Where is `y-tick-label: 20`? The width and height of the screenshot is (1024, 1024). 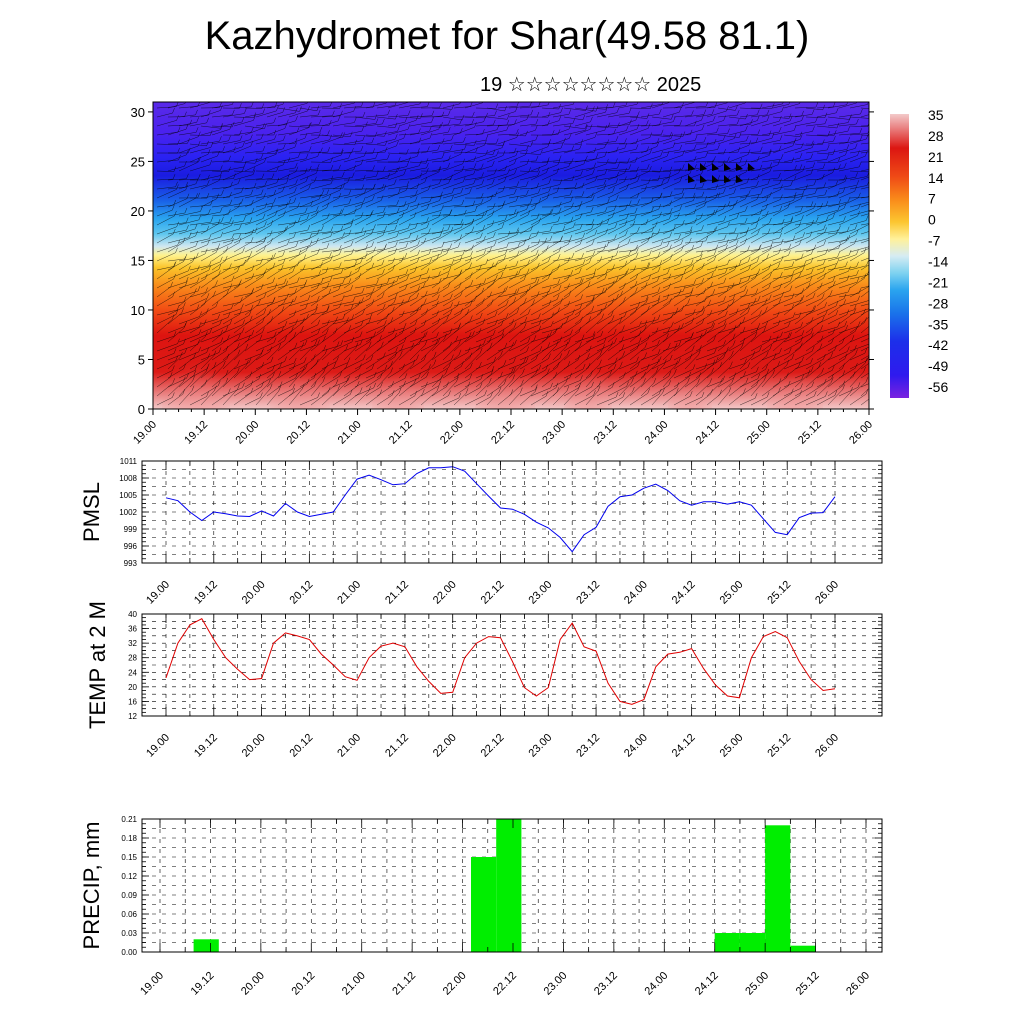 y-tick-label: 20 is located at coordinates (132, 687).